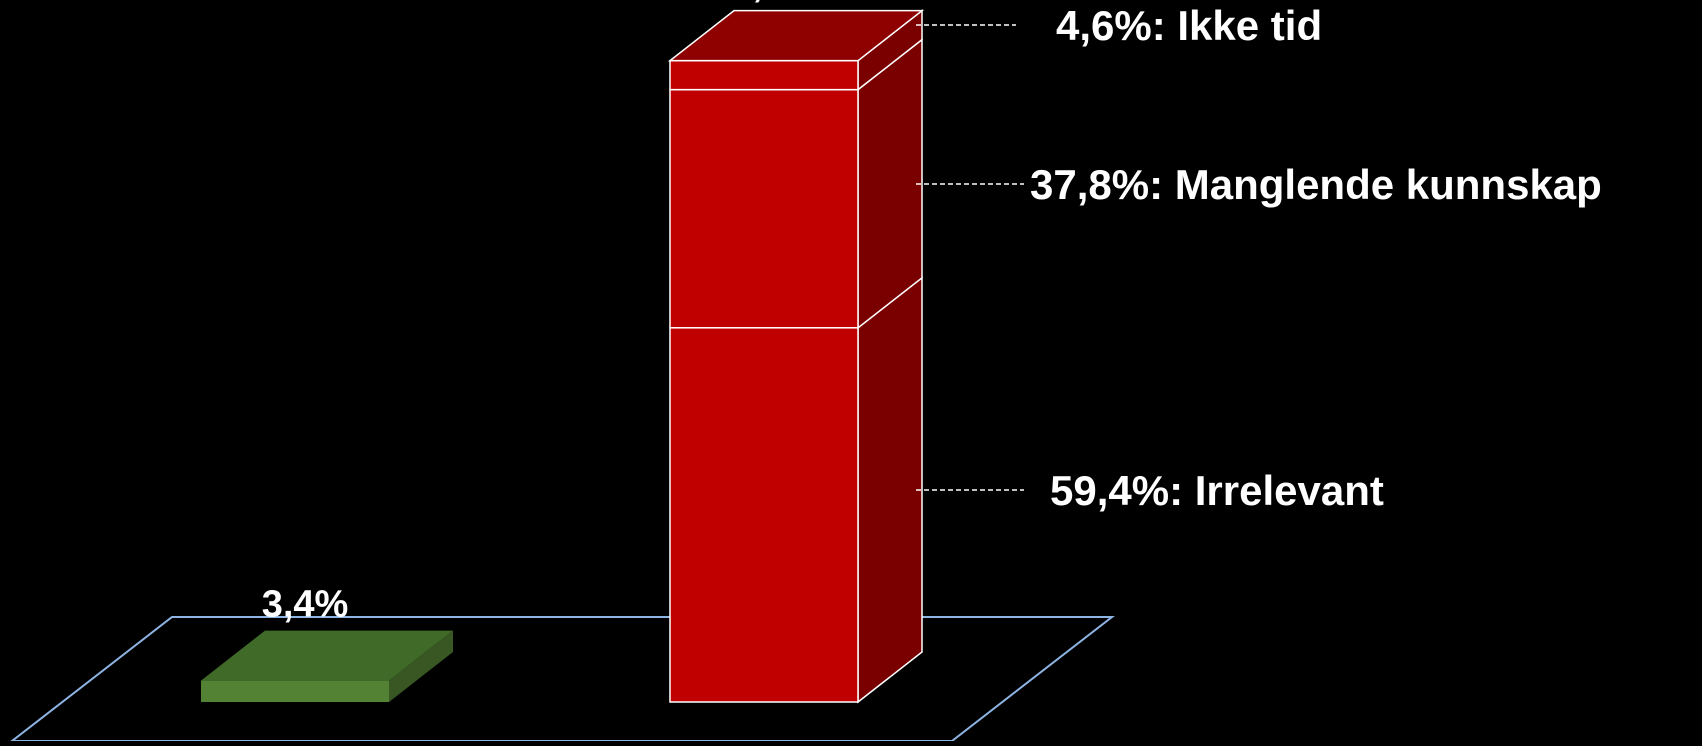  Describe the element at coordinates (796, 35) in the screenshot. I see `bar-2-top` at that location.